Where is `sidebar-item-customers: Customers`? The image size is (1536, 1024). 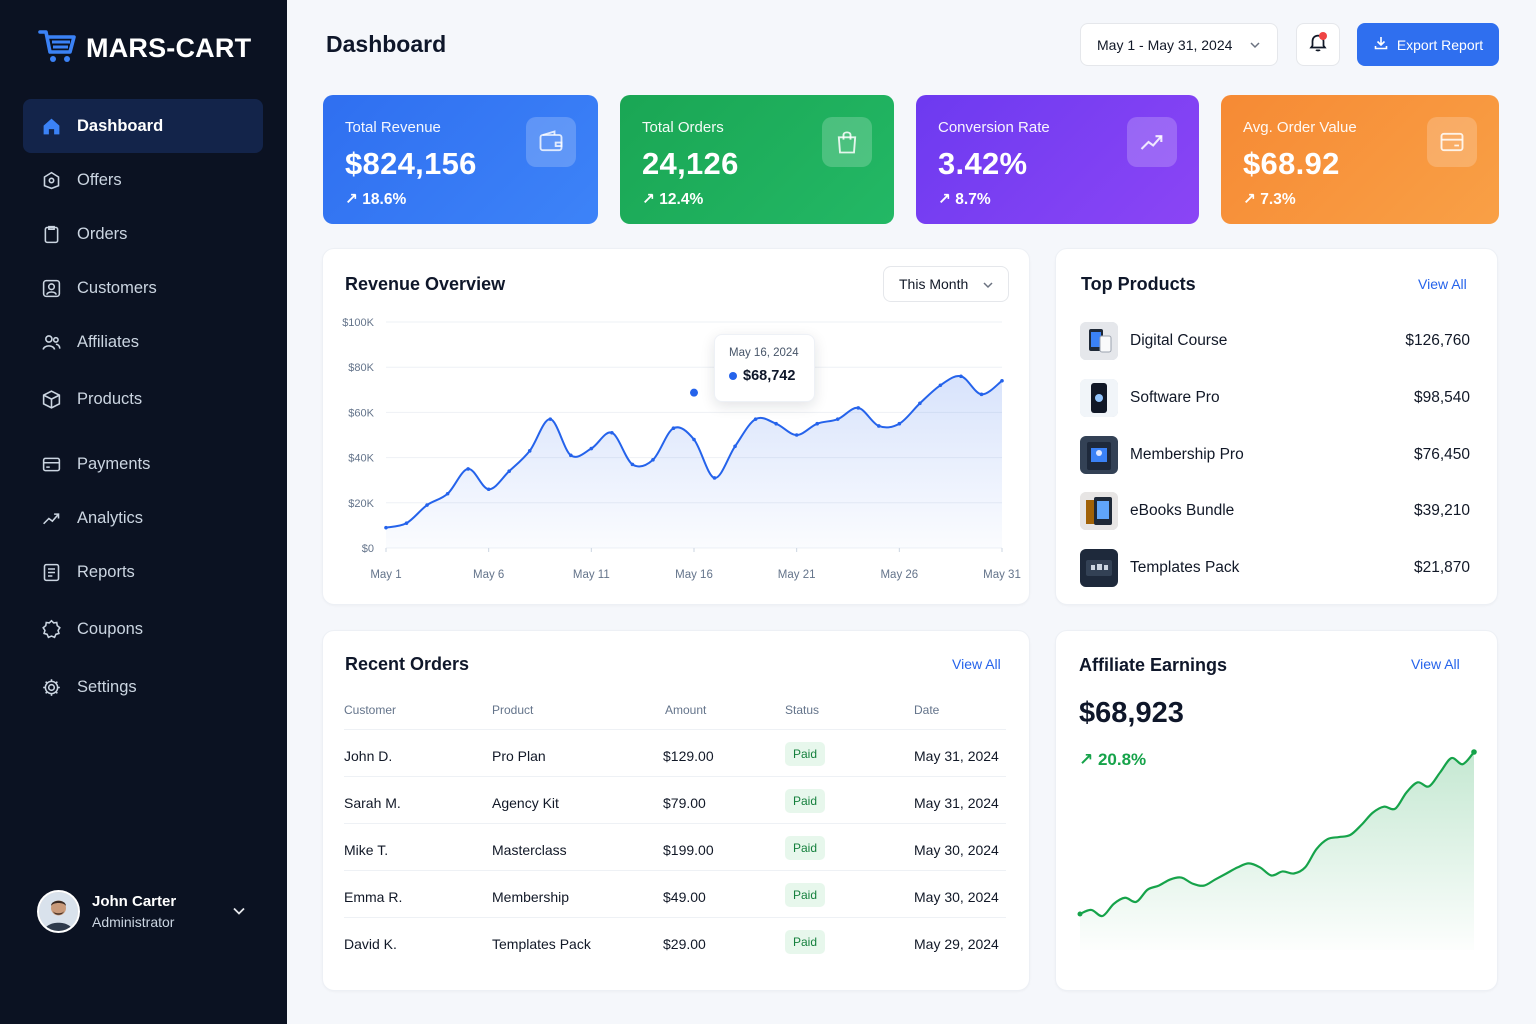 sidebar-item-customers: Customers is located at coordinates (143, 288).